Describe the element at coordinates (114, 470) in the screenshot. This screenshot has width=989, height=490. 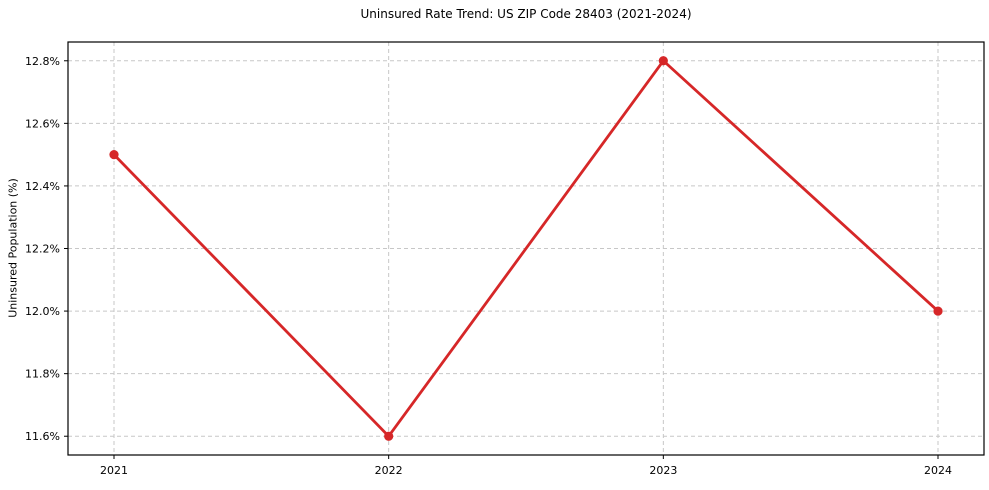
I see `x-tick-label: 2021` at that location.